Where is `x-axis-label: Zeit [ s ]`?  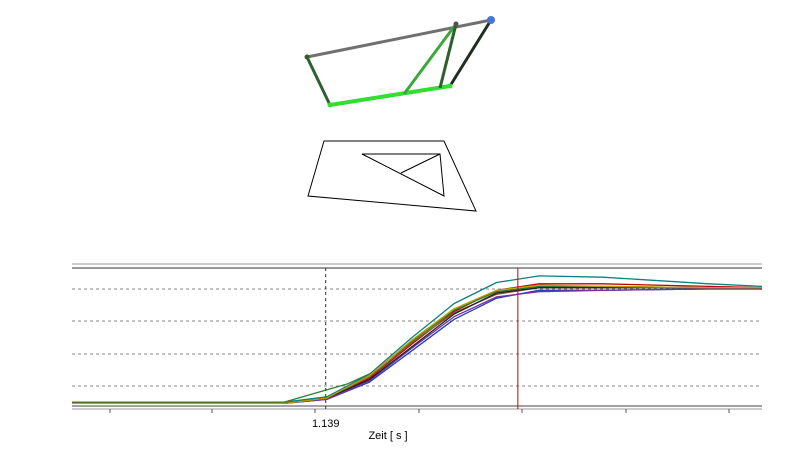
x-axis-label: Zeit [ s ] is located at coordinates (387, 436).